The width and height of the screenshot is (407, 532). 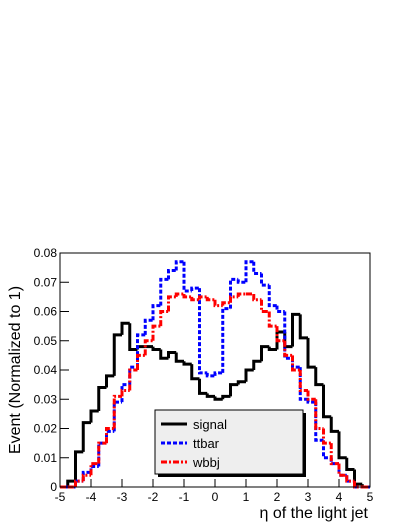 What do you see at coordinates (46, 429) in the screenshot?
I see `y-tick-label: 0.02` at bounding box center [46, 429].